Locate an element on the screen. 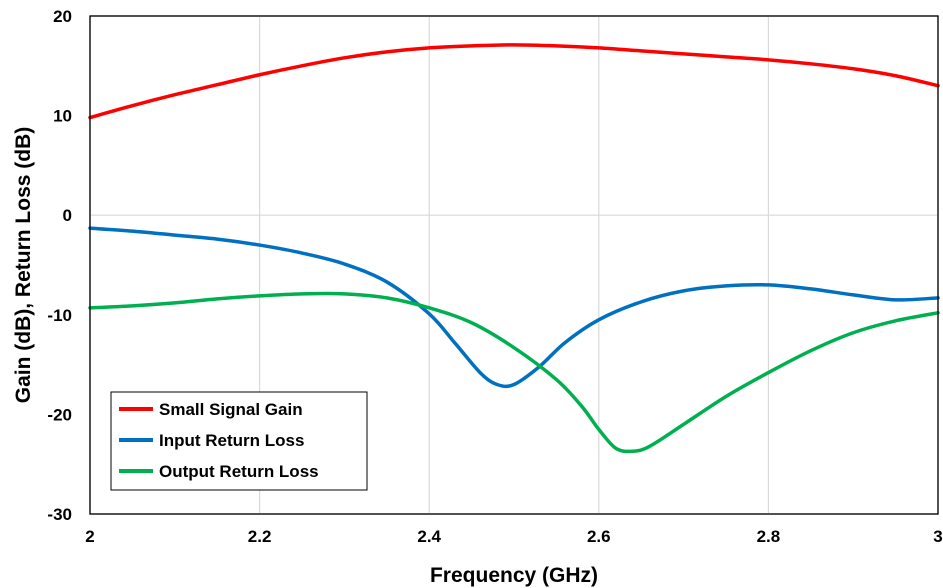 This screenshot has width=943, height=588. y-tick-label: -30 is located at coordinates (59, 514).